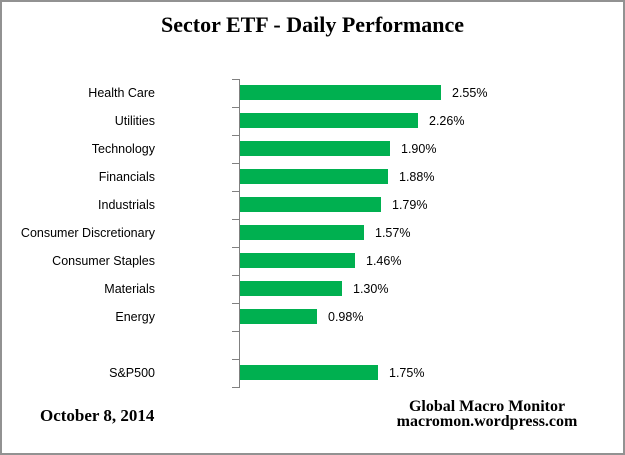 The image size is (625, 455). What do you see at coordinates (371, 289) in the screenshot?
I see `value-label: 1.30%` at bounding box center [371, 289].